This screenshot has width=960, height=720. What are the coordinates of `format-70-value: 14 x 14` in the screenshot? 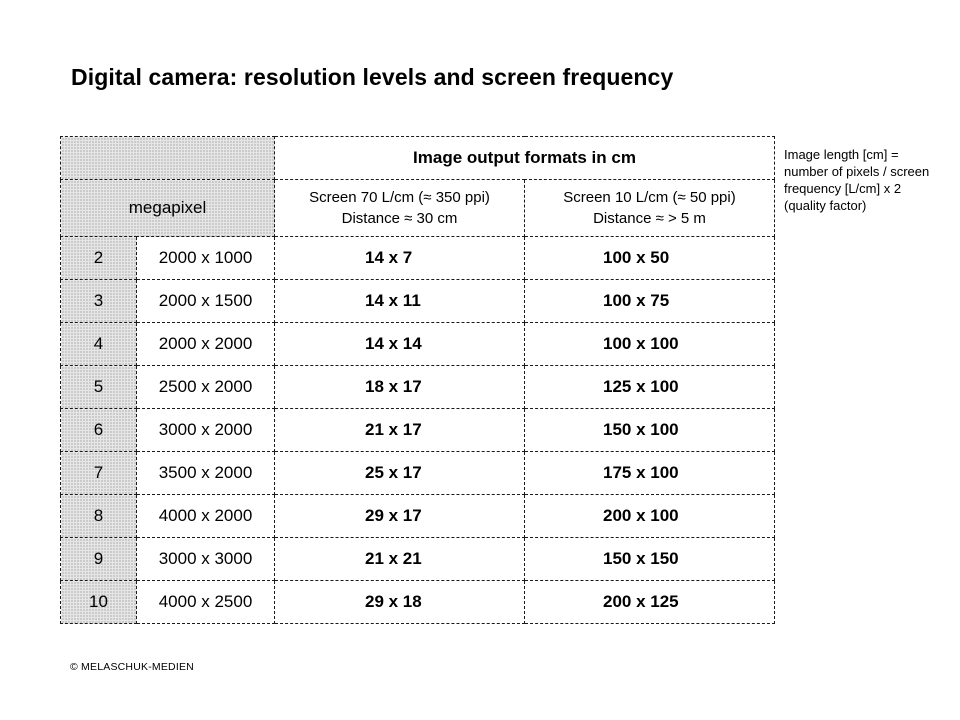 It's located at (393, 343).